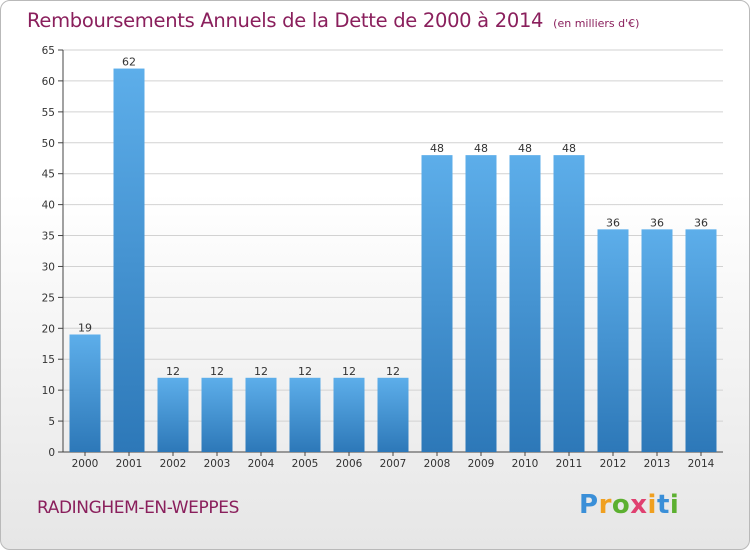  What do you see at coordinates (639, 505) in the screenshot?
I see `logo-letter: x` at bounding box center [639, 505].